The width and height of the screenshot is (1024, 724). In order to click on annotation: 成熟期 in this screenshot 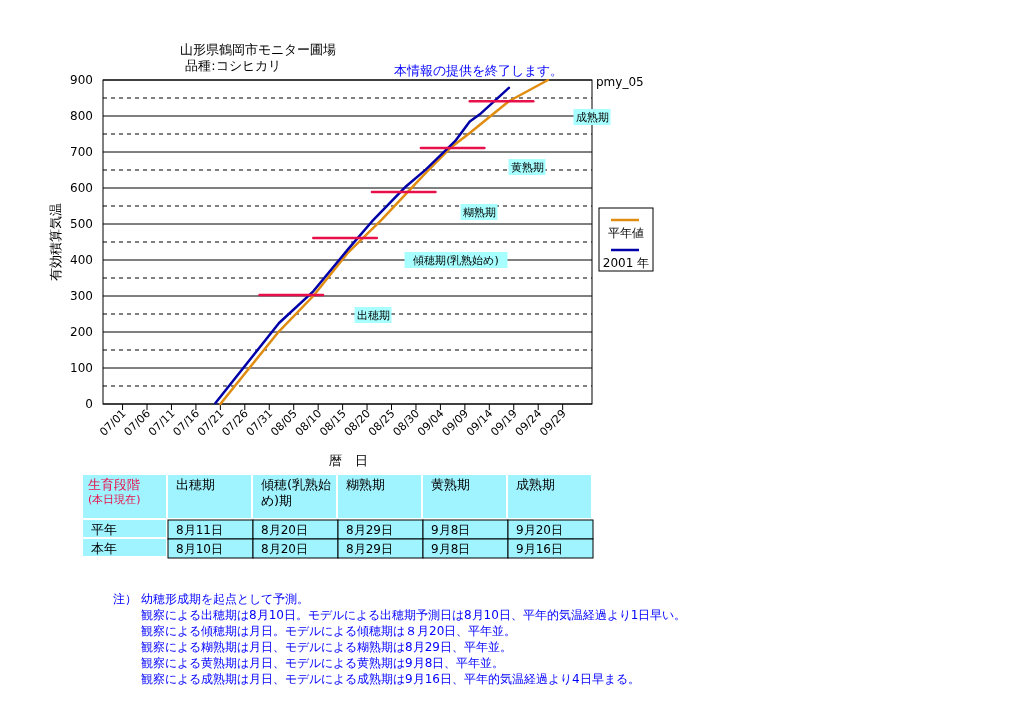, I will do `click(592, 117)`.